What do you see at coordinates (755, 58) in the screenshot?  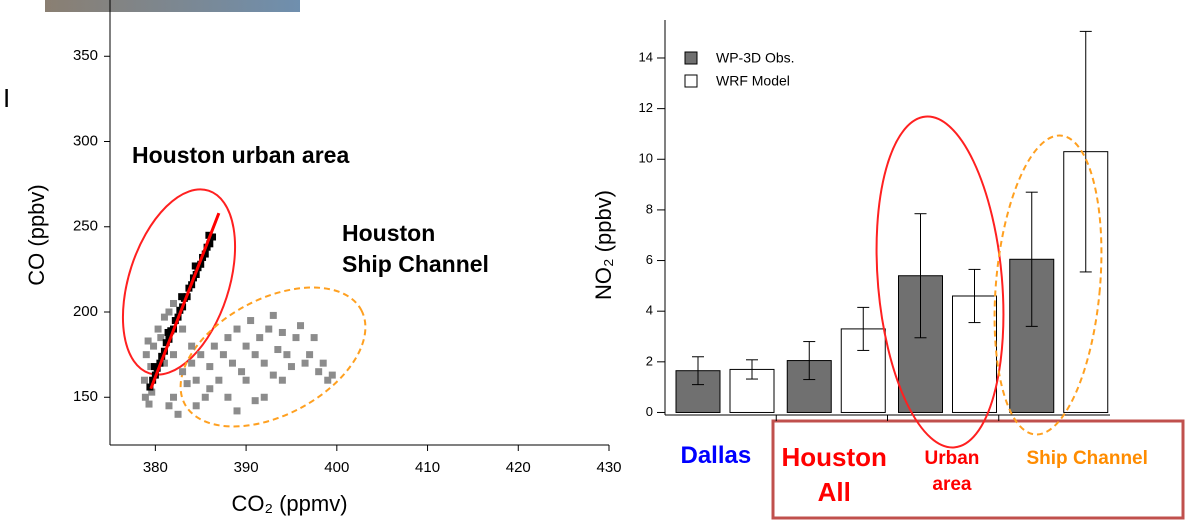 I see `legend-label: WP-3D Obs.` at bounding box center [755, 58].